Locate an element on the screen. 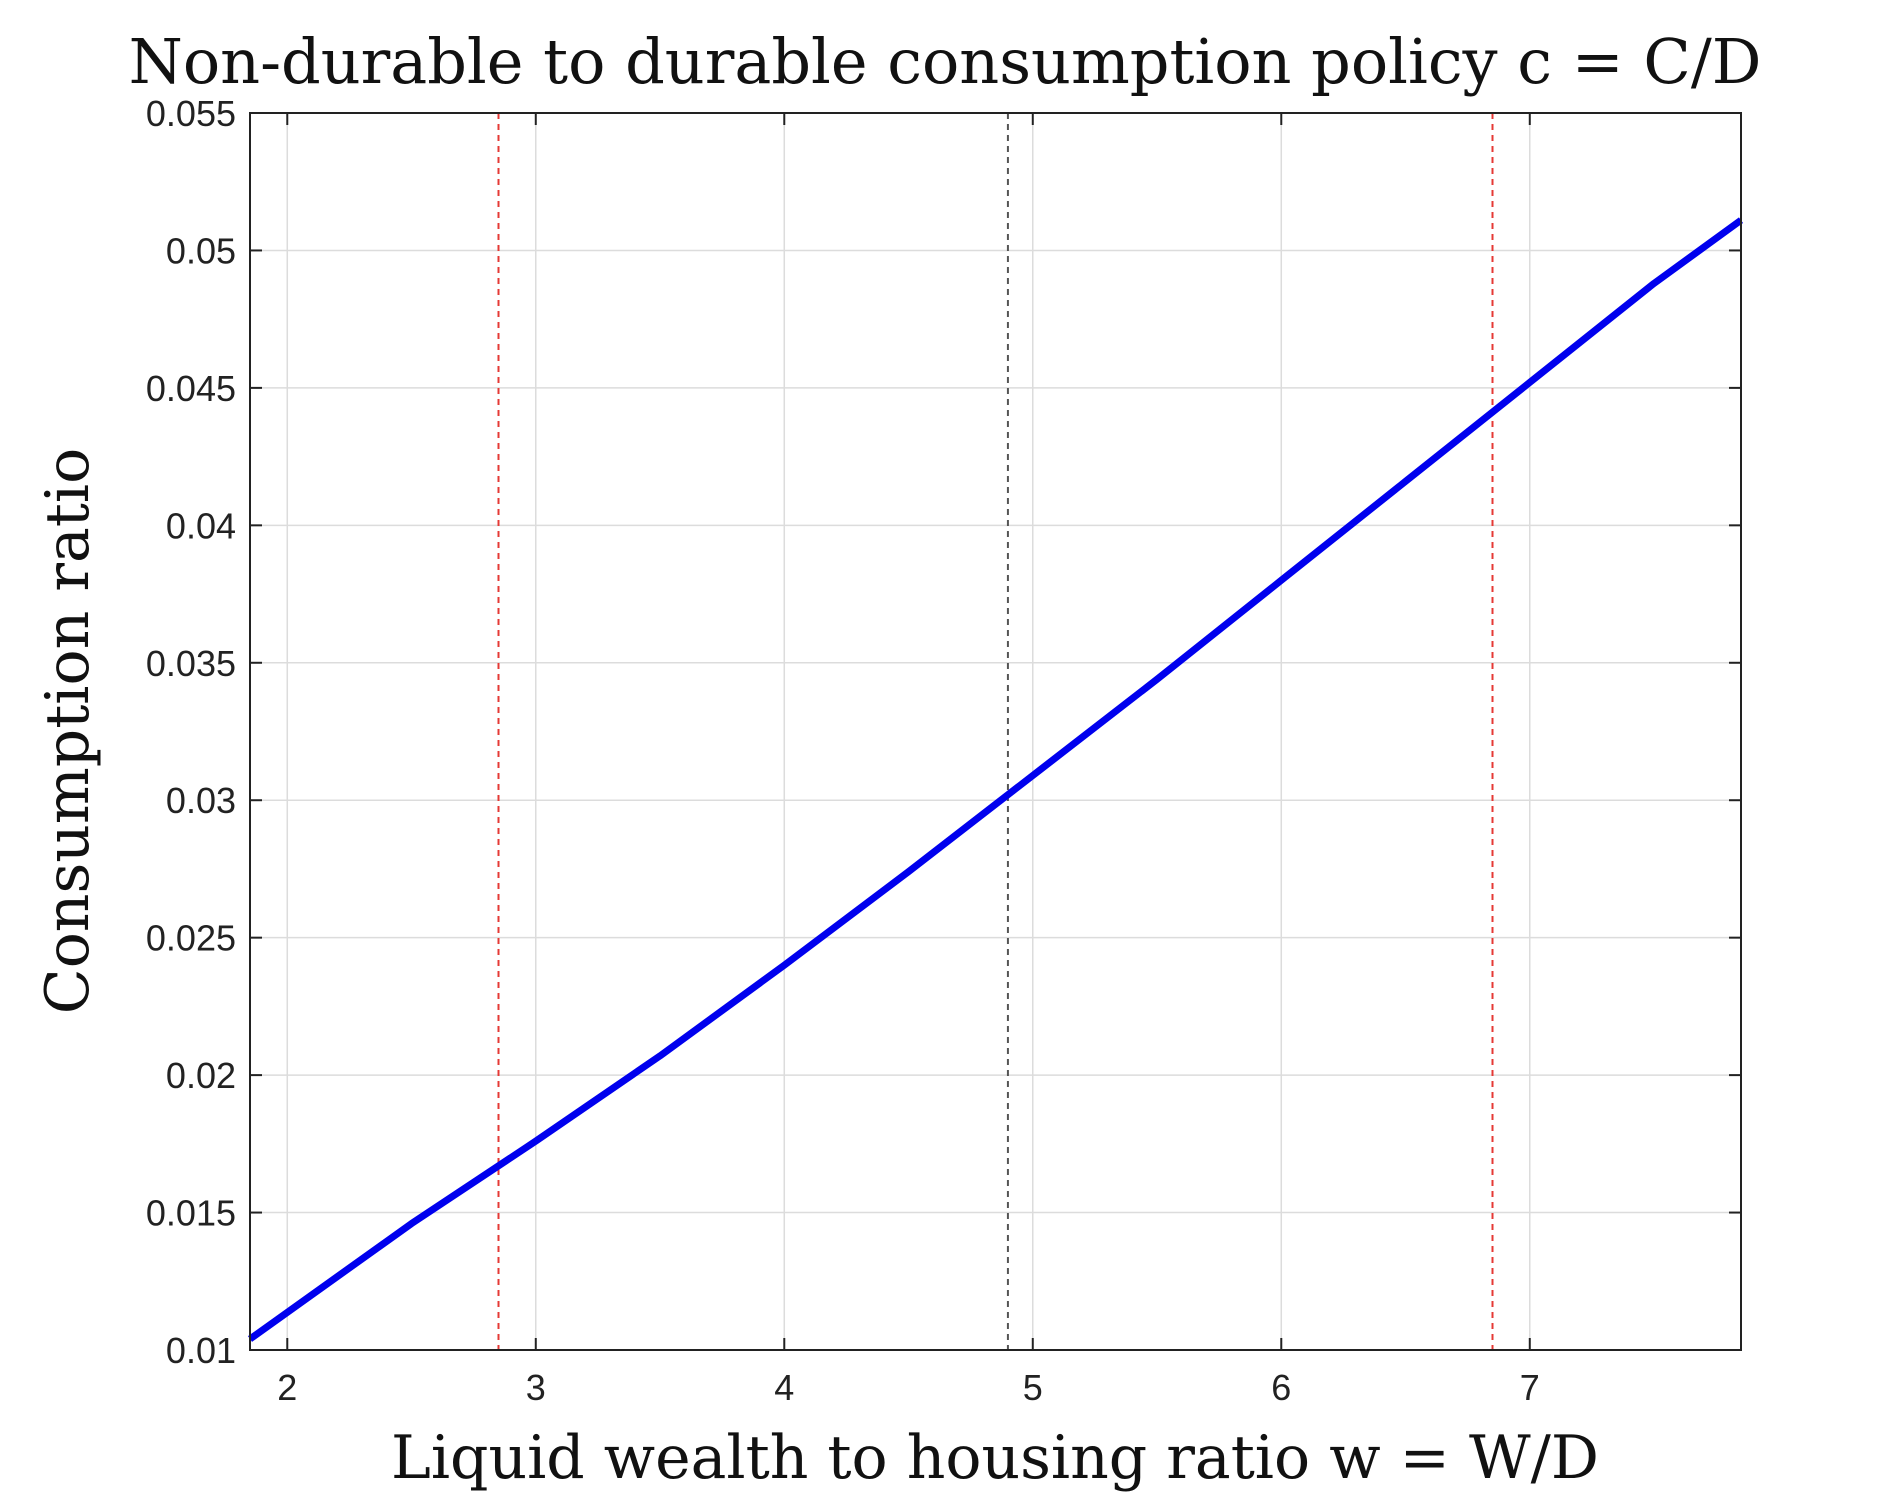 This screenshot has height=1500, width=1900. y-tick-label: 0.045 is located at coordinates (191, 388).